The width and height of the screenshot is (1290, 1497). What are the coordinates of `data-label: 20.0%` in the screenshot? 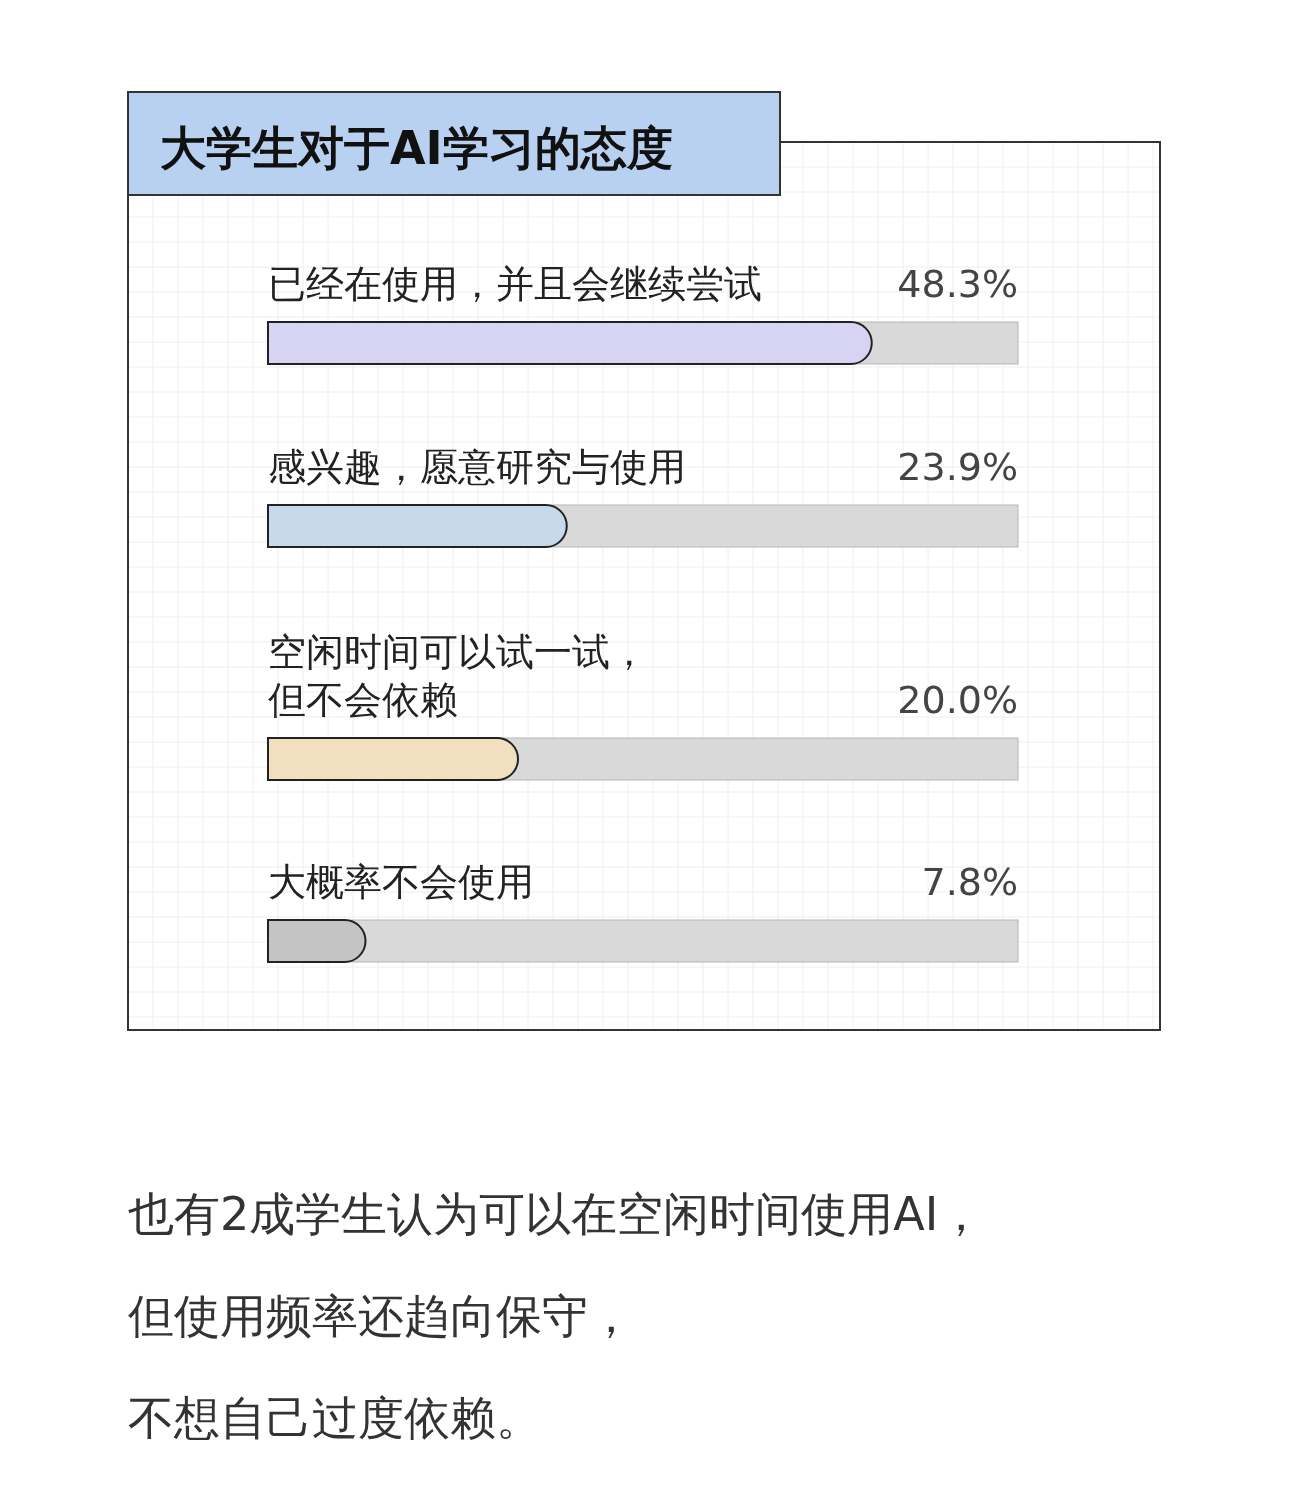 It's located at (957, 700).